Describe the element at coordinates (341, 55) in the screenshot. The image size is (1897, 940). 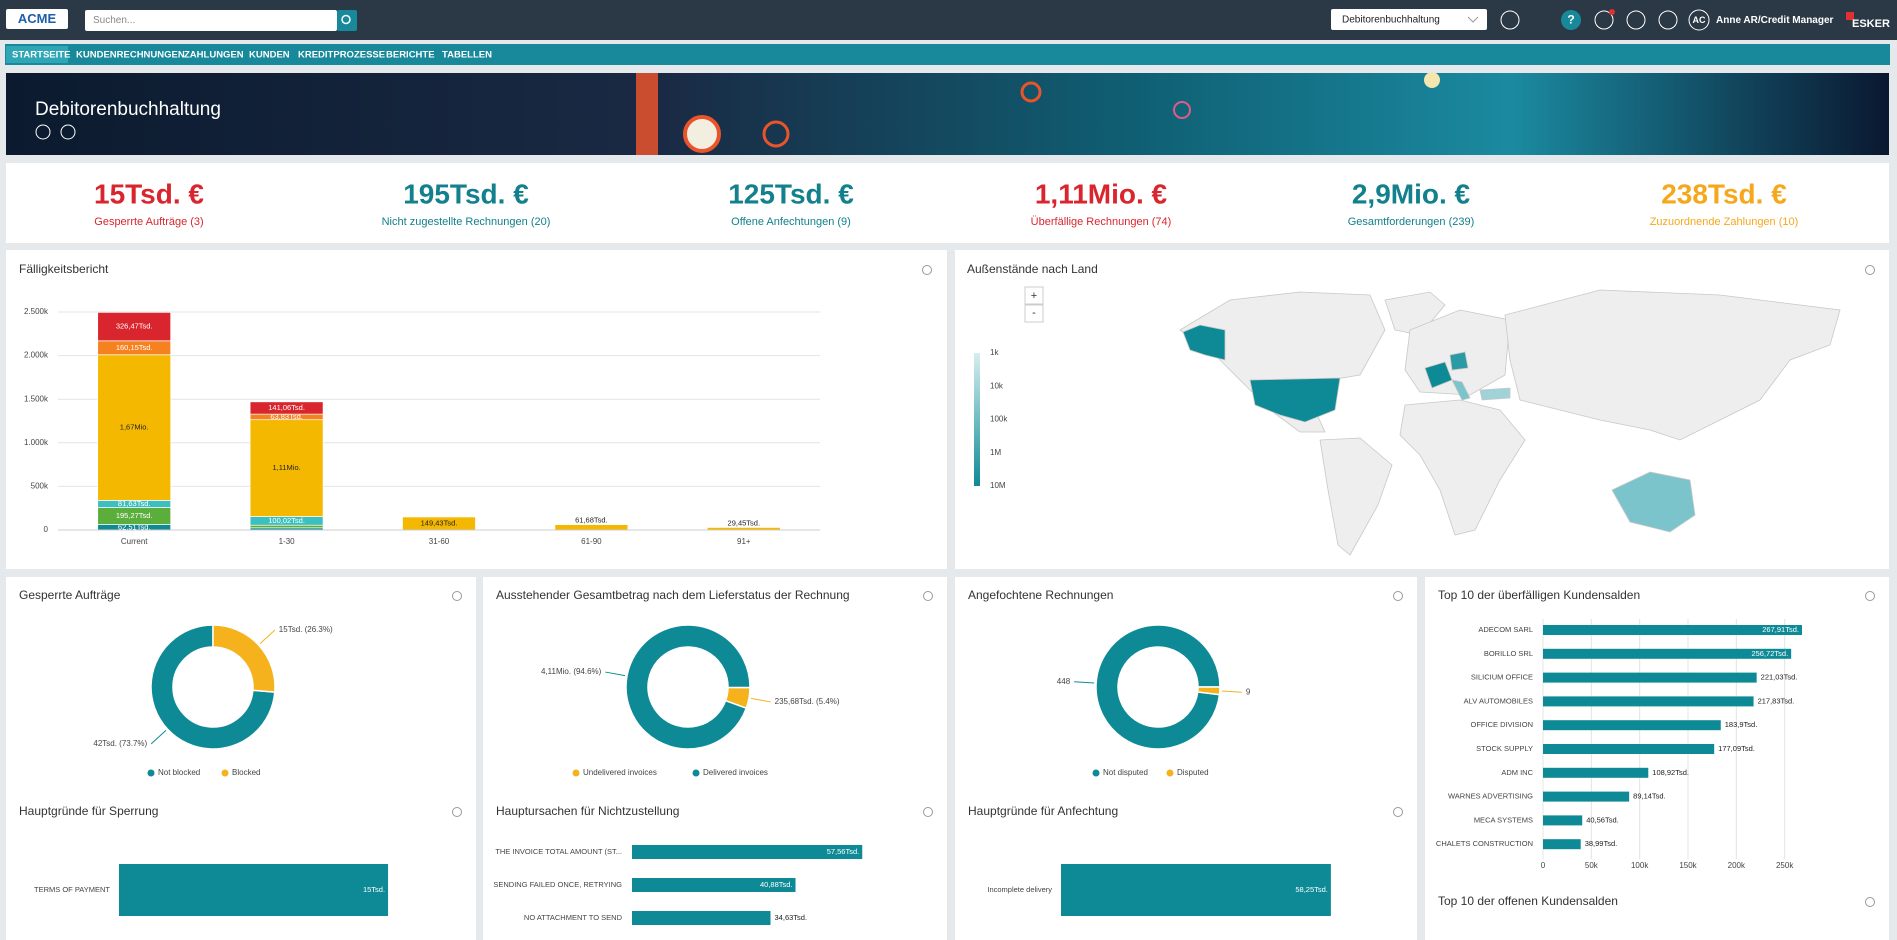
I see `nav-item: KREDITPROZESSE` at that location.